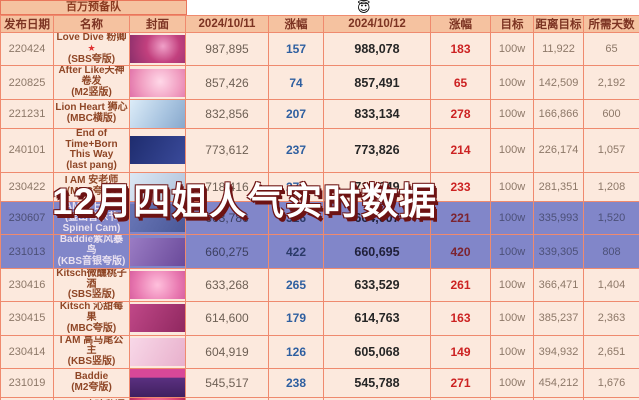 The image size is (639, 400). I want to click on days-needed-cell: 65, so click(611, 49).